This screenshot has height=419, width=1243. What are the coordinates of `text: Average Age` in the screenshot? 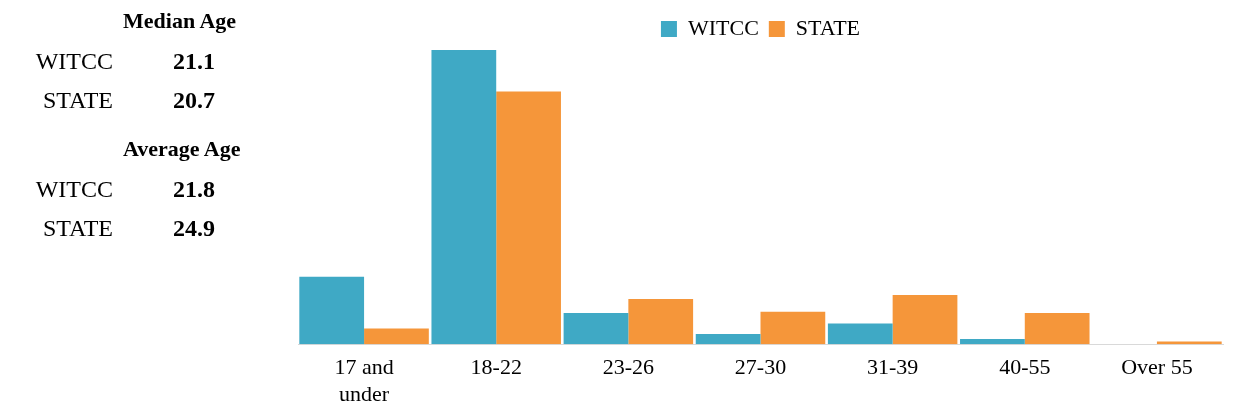 It's located at (182, 149).